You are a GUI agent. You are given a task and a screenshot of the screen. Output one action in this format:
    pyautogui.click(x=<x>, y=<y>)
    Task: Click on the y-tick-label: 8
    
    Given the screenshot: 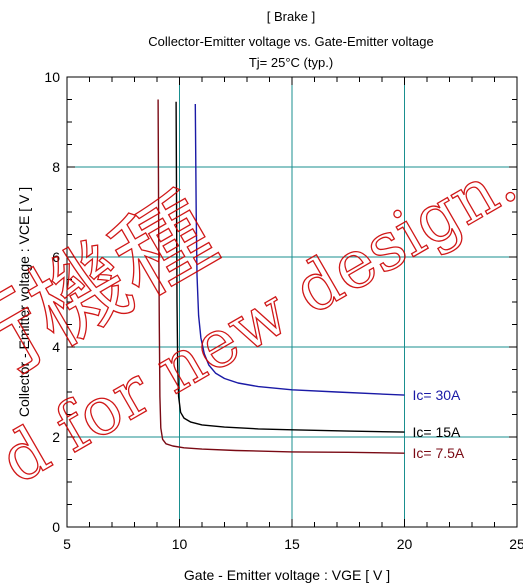 What is the action you would take?
    pyautogui.click(x=56, y=167)
    